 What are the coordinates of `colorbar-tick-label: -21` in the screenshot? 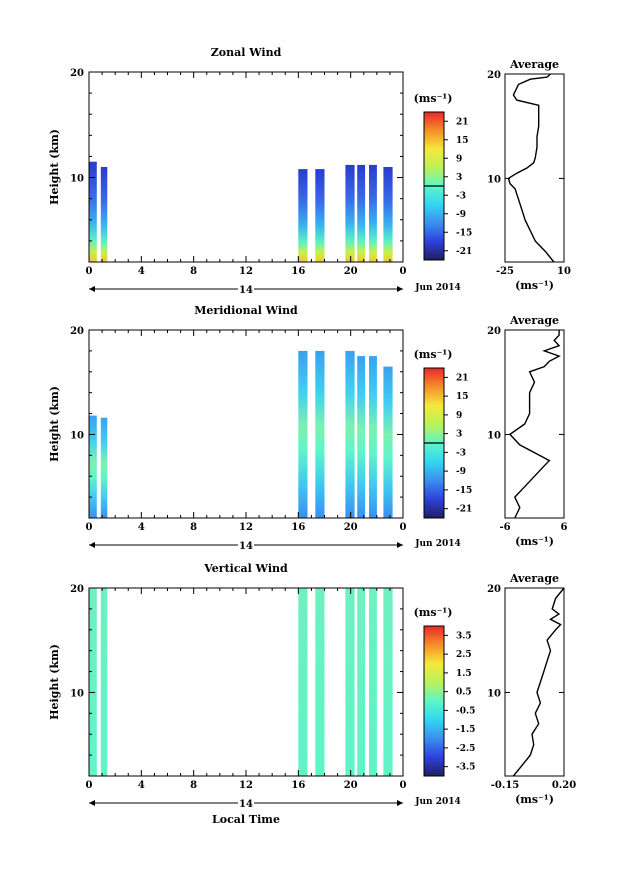 It's located at (464, 252).